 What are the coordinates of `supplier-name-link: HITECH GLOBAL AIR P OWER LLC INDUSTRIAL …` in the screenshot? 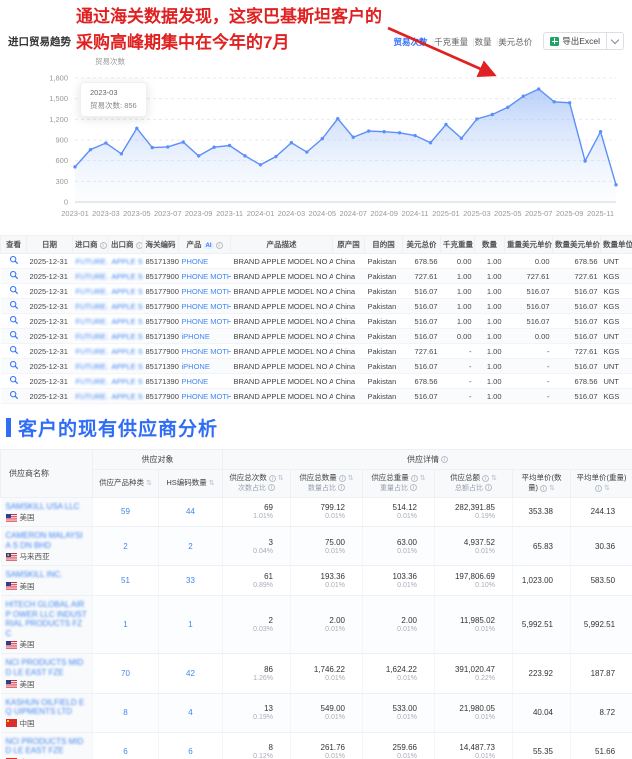 It's located at (46, 618).